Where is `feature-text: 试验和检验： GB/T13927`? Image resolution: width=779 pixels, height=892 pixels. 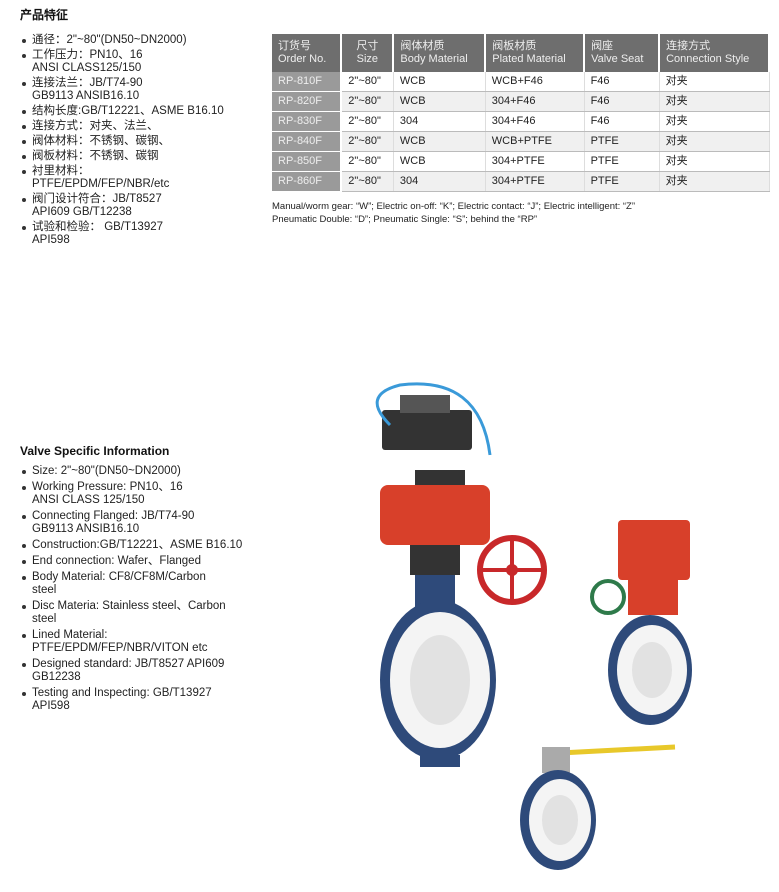
feature-text: 试验和检验： GB/T13927 is located at coordinates (98, 227).